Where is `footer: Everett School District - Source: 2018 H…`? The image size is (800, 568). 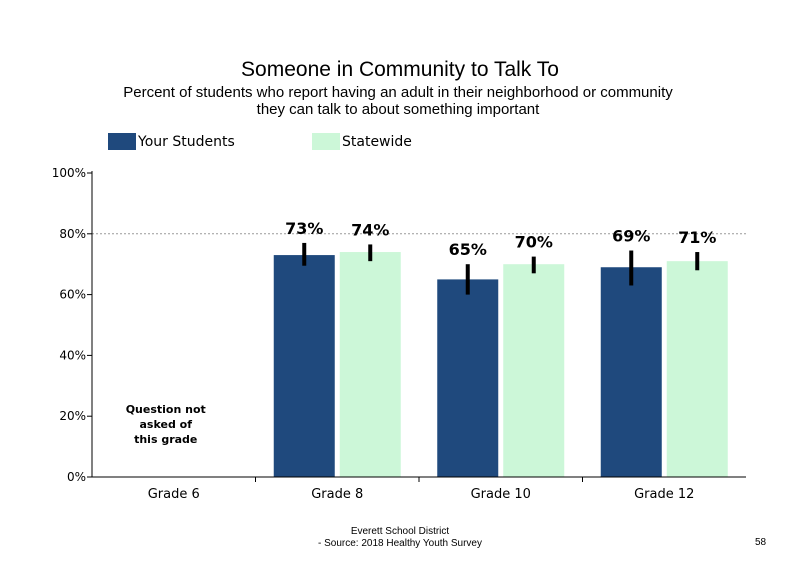
footer: Everett School District - Source: 2018 H… is located at coordinates (400, 538).